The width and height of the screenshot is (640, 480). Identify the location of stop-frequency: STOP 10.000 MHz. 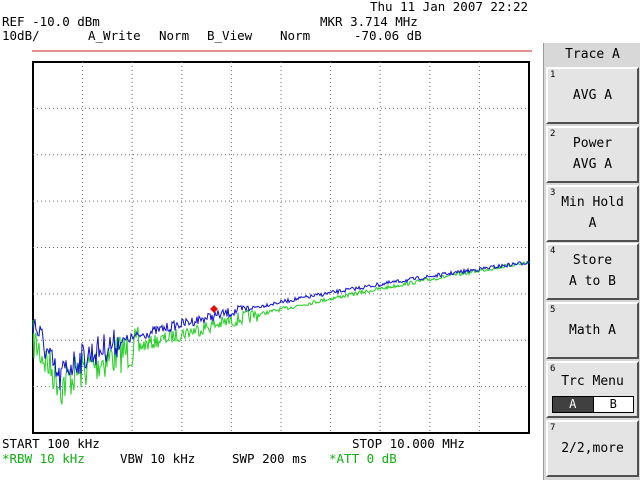
(408, 443).